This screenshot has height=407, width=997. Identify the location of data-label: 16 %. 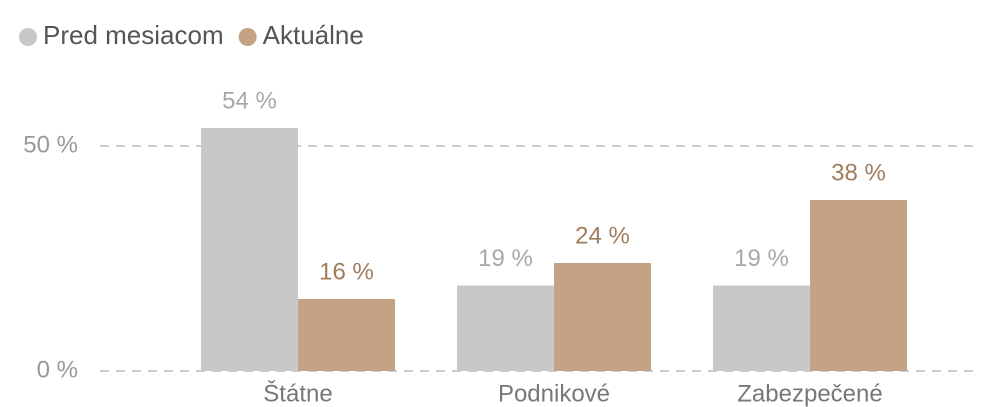
(346, 271).